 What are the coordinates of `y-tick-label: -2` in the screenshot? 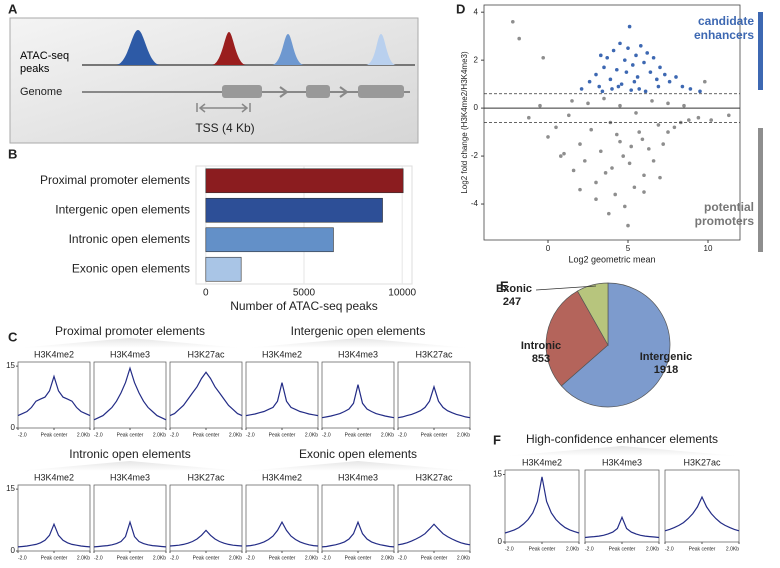 It's located at (475, 155).